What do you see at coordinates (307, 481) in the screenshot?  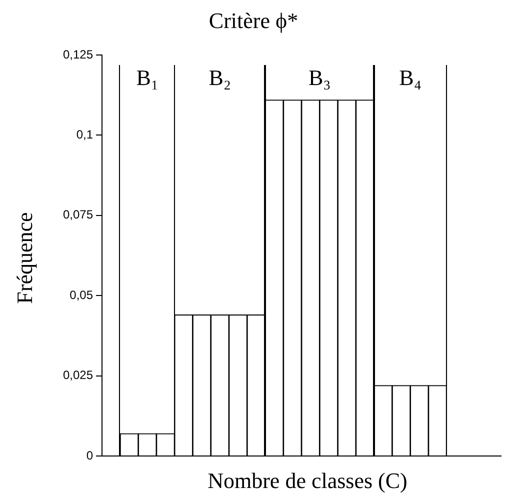 I see `x-axis-title: Nombre de classes (C)` at bounding box center [307, 481].